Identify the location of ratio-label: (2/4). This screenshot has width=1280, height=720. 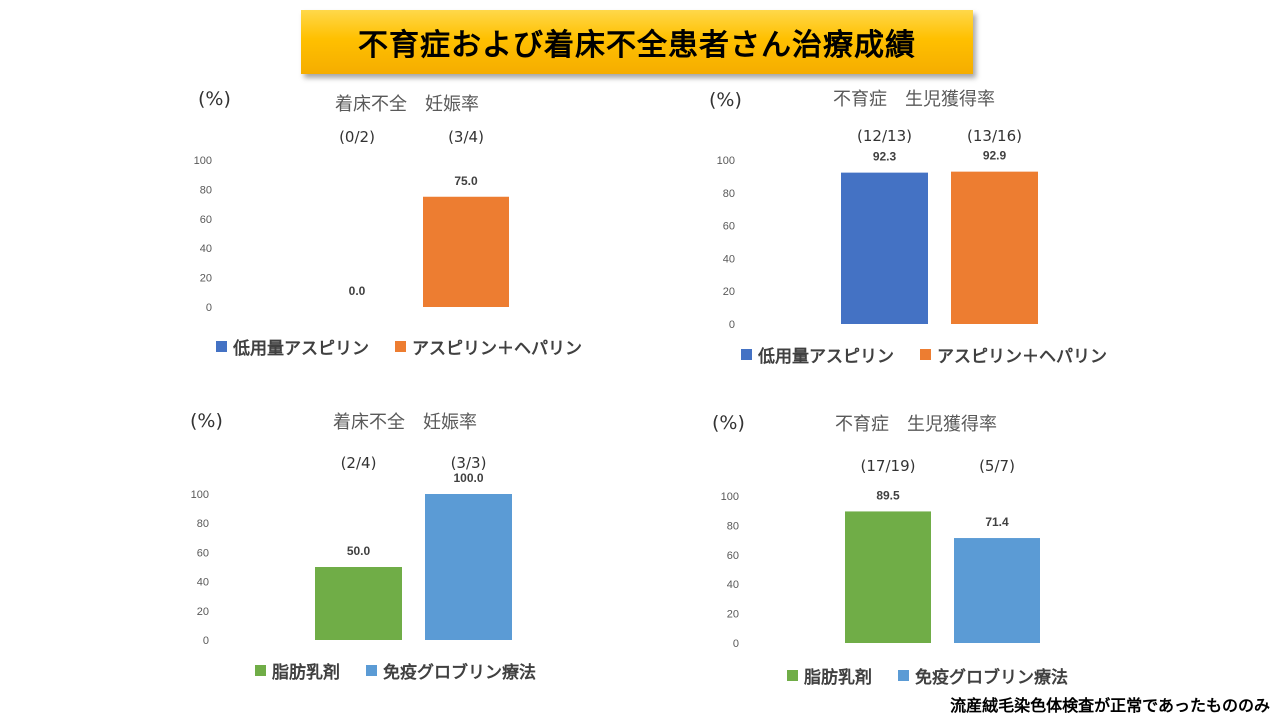
(358, 463).